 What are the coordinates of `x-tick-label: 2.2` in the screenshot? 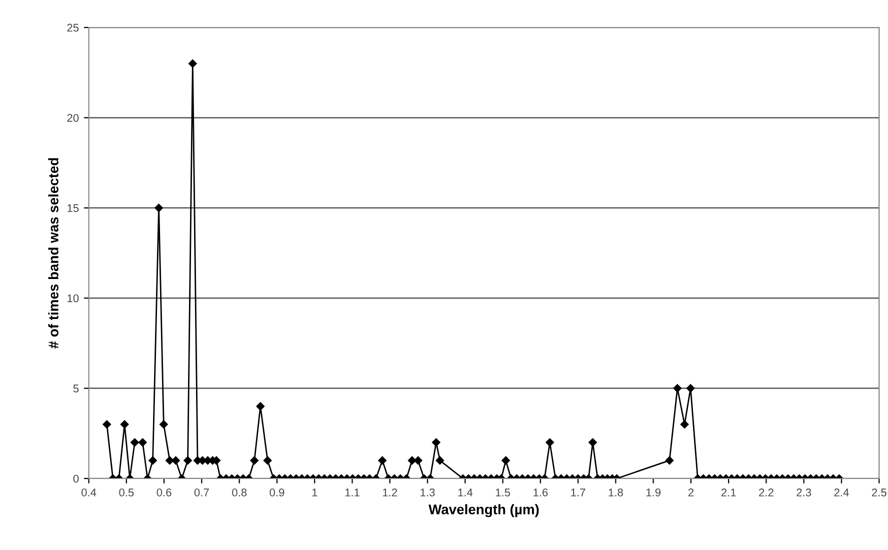 It's located at (766, 492).